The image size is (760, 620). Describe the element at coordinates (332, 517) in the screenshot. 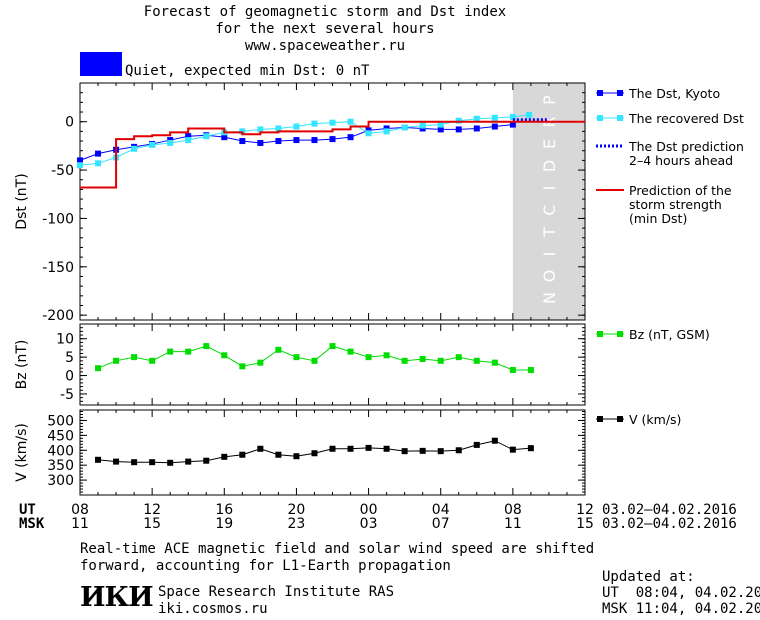

I see `x-axis-labels: 08 12 16 20 00 04 08 12 11 15 19 23 03 07 11 15` at that location.